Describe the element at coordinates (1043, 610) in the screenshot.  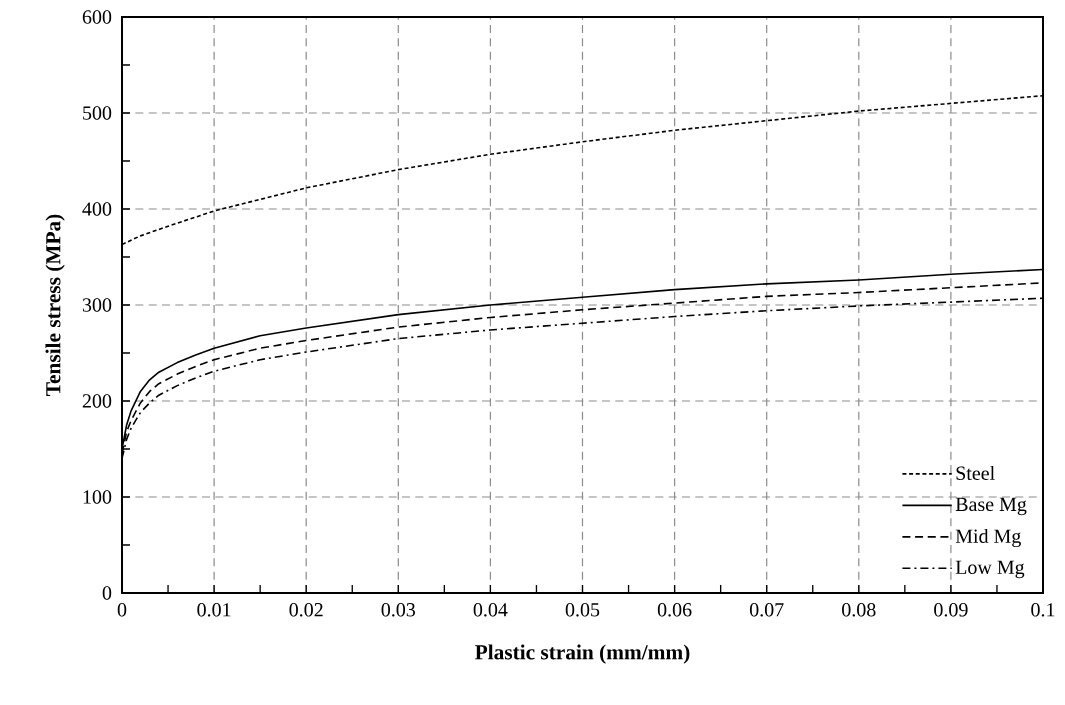
I see `x-tick-label: 0.1` at that location.